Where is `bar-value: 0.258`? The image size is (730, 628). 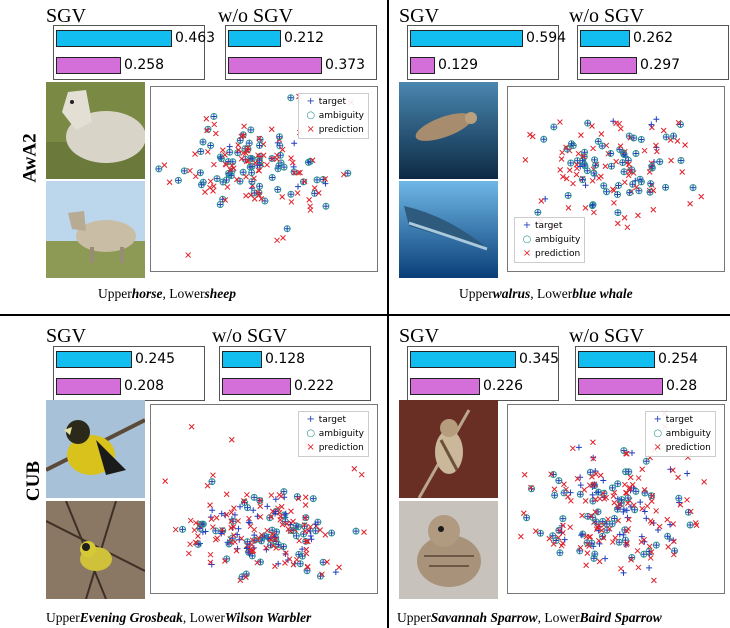 bar-value: 0.258 is located at coordinates (144, 65).